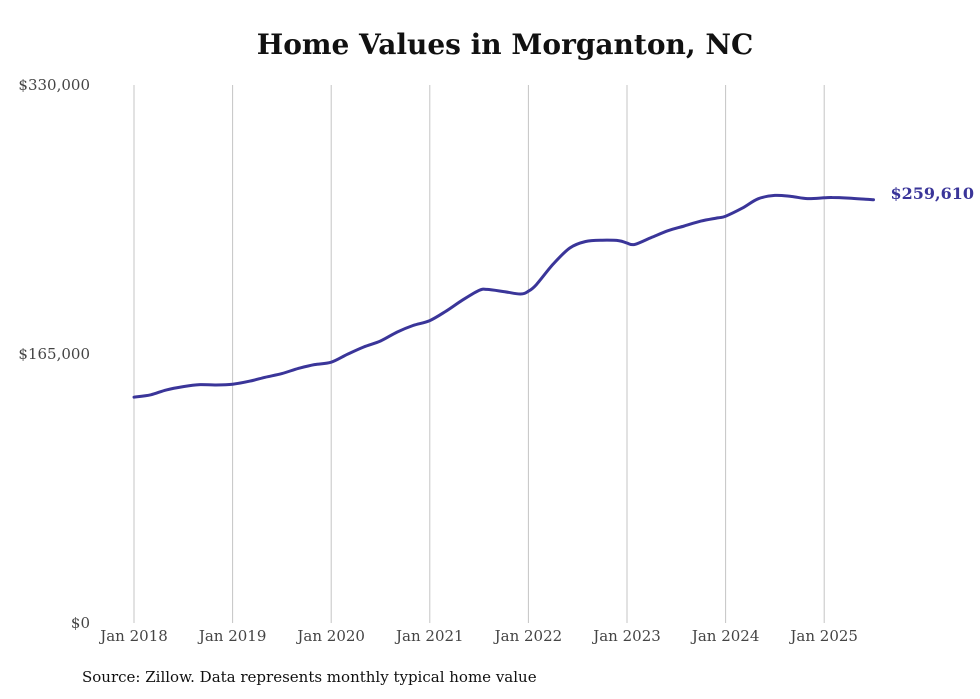  Describe the element at coordinates (823, 636) in the screenshot. I see `x-tick-label: Jan 2025` at that location.